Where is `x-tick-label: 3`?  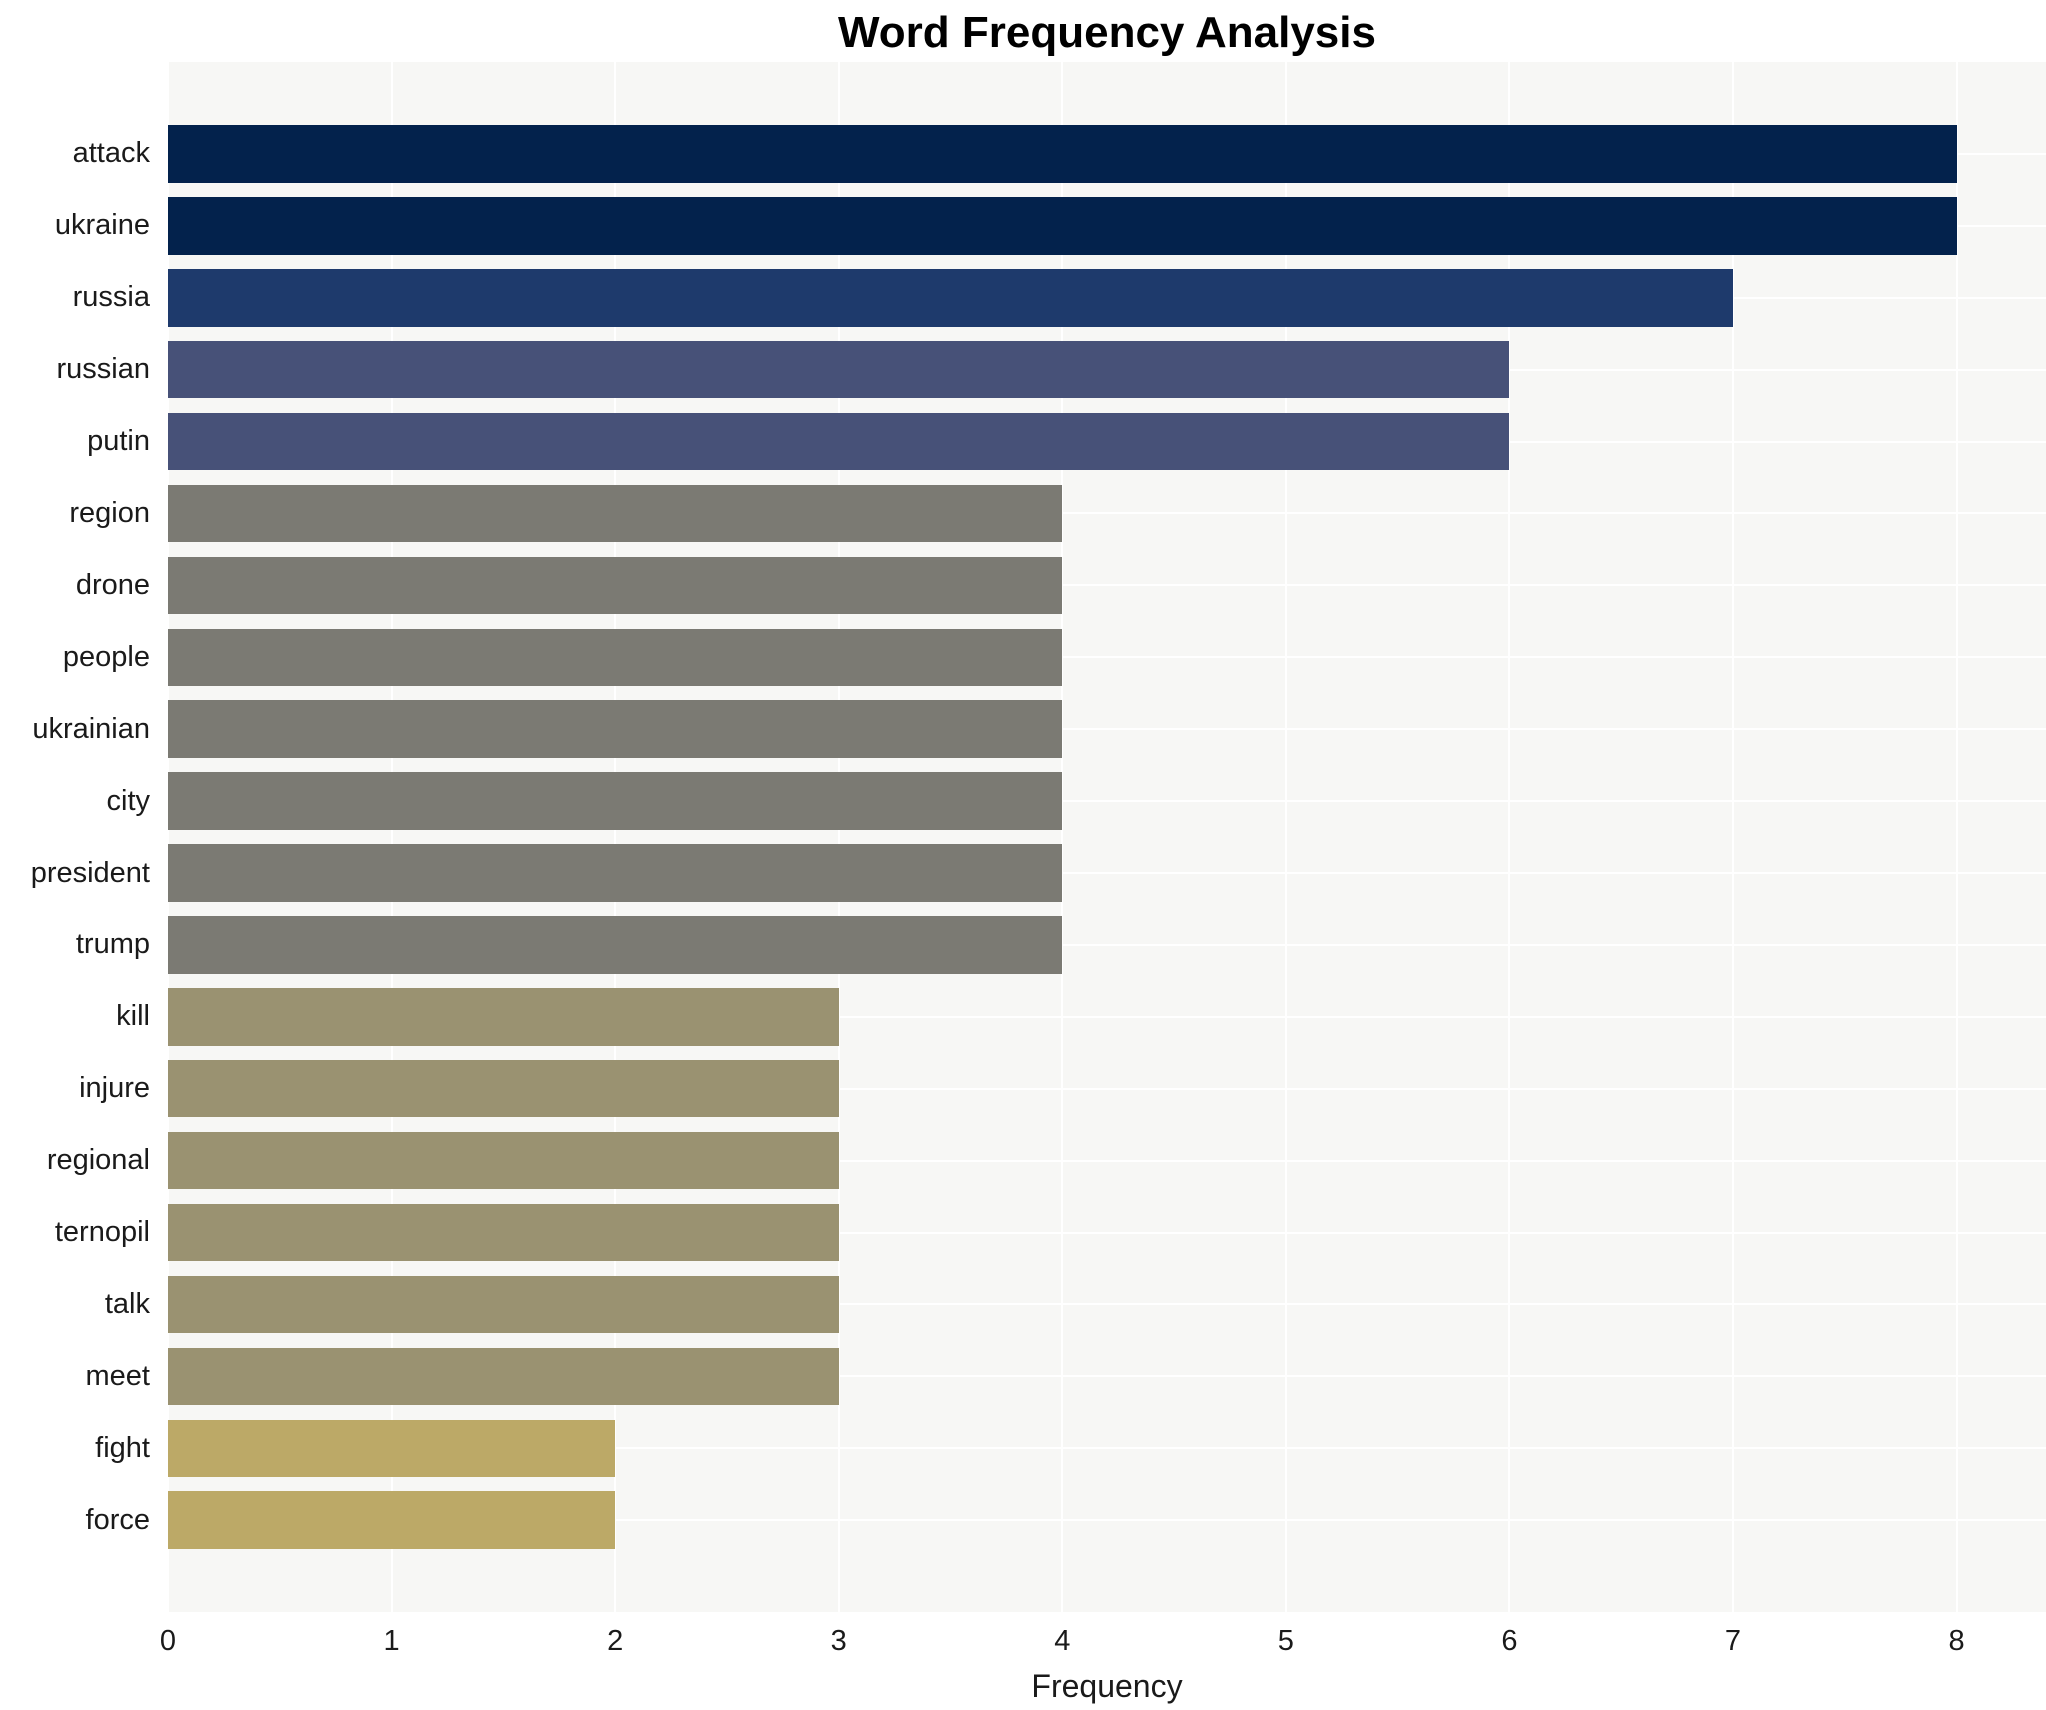 x-tick-label: 3 is located at coordinates (838, 1641).